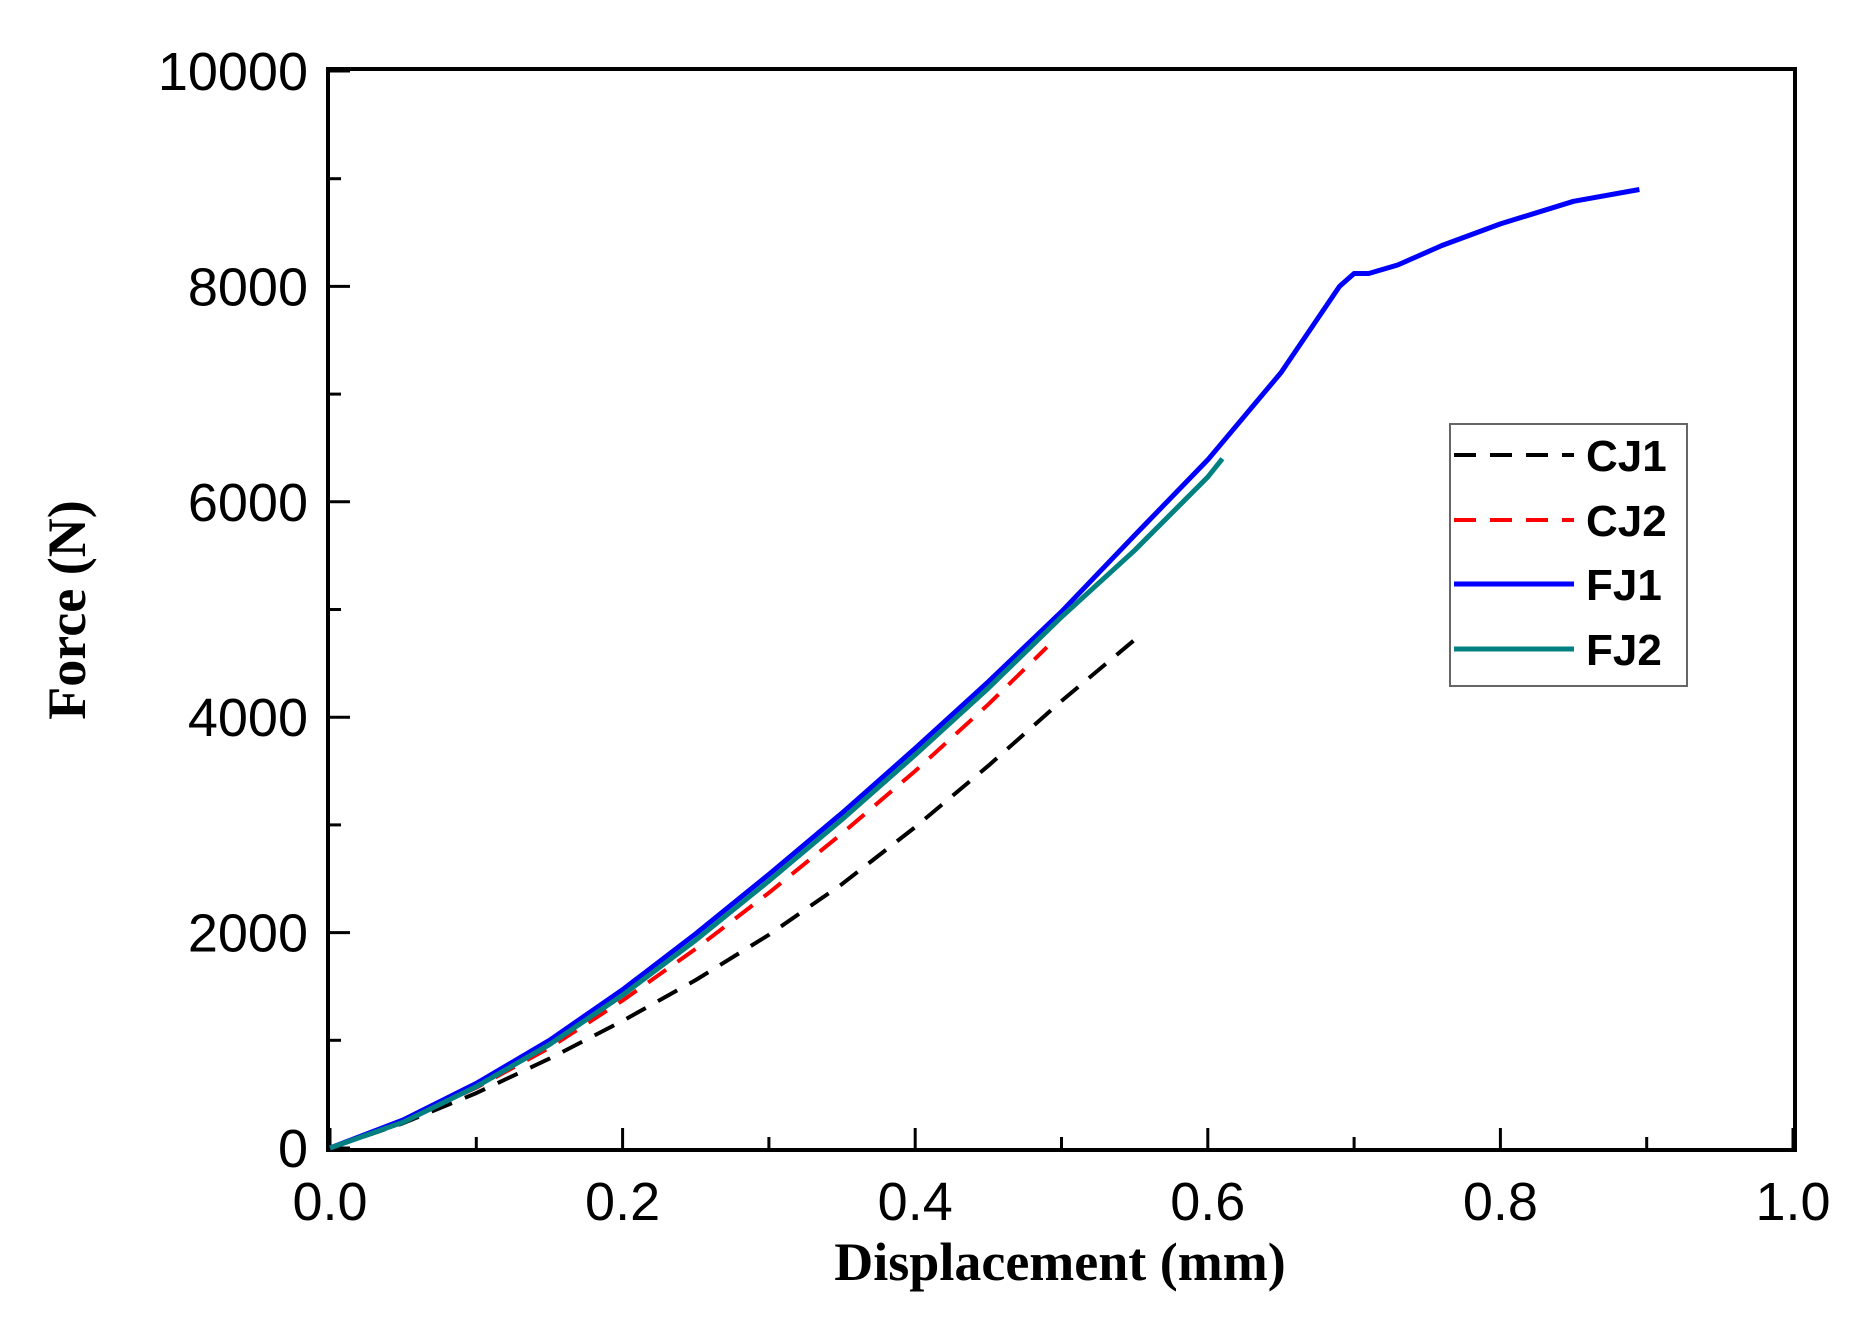  What do you see at coordinates (248, 287) in the screenshot?
I see `y-tick-label: 8000` at bounding box center [248, 287].